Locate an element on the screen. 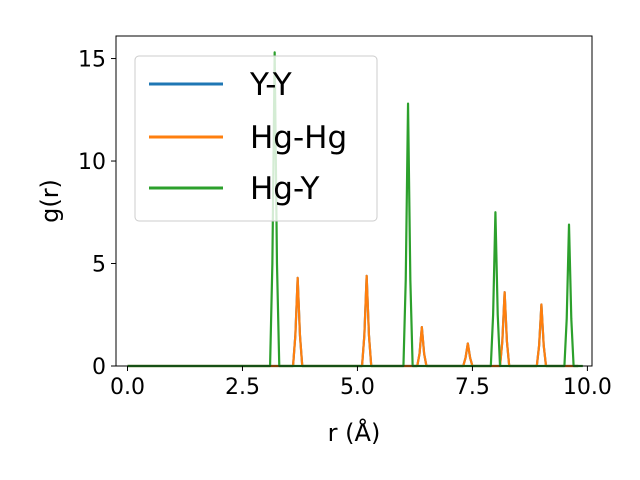 The width and height of the screenshot is (640, 480). x-tick-label-0: 0.0 is located at coordinates (127, 387).